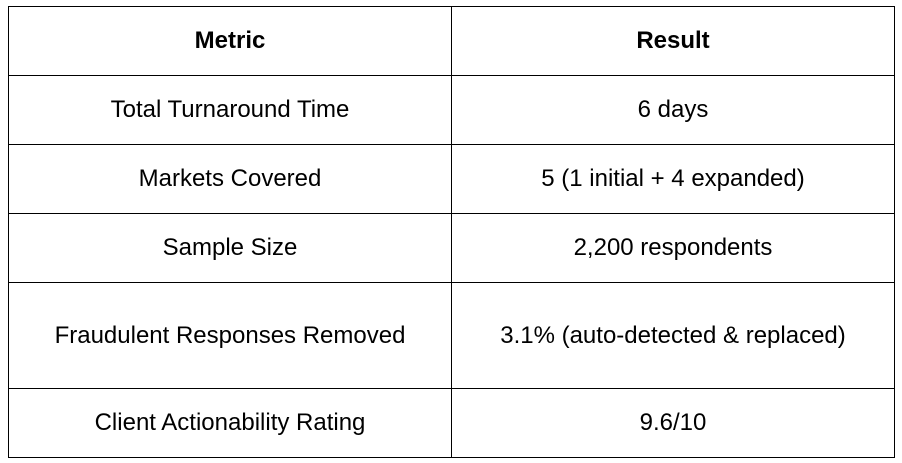 This screenshot has height=463, width=902. I want to click on result-cell: 2,200 respondents, so click(673, 248).